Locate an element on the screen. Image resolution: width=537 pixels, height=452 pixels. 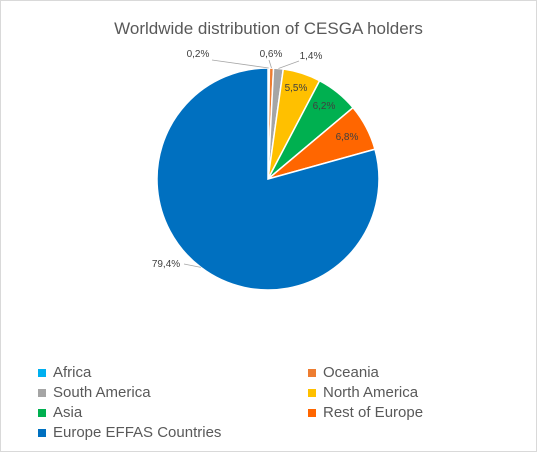
data-label: 5,5% is located at coordinates (296, 88).